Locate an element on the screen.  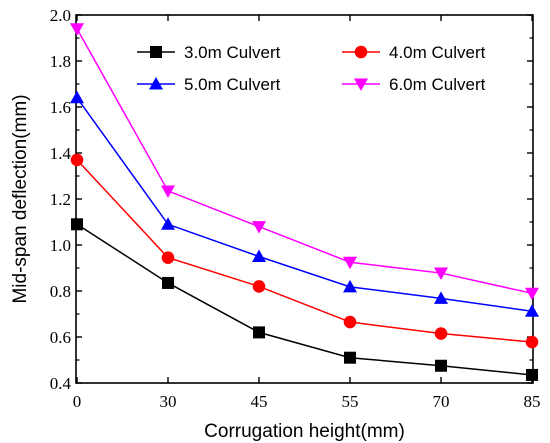
x-tick-label: 45 is located at coordinates (259, 401).